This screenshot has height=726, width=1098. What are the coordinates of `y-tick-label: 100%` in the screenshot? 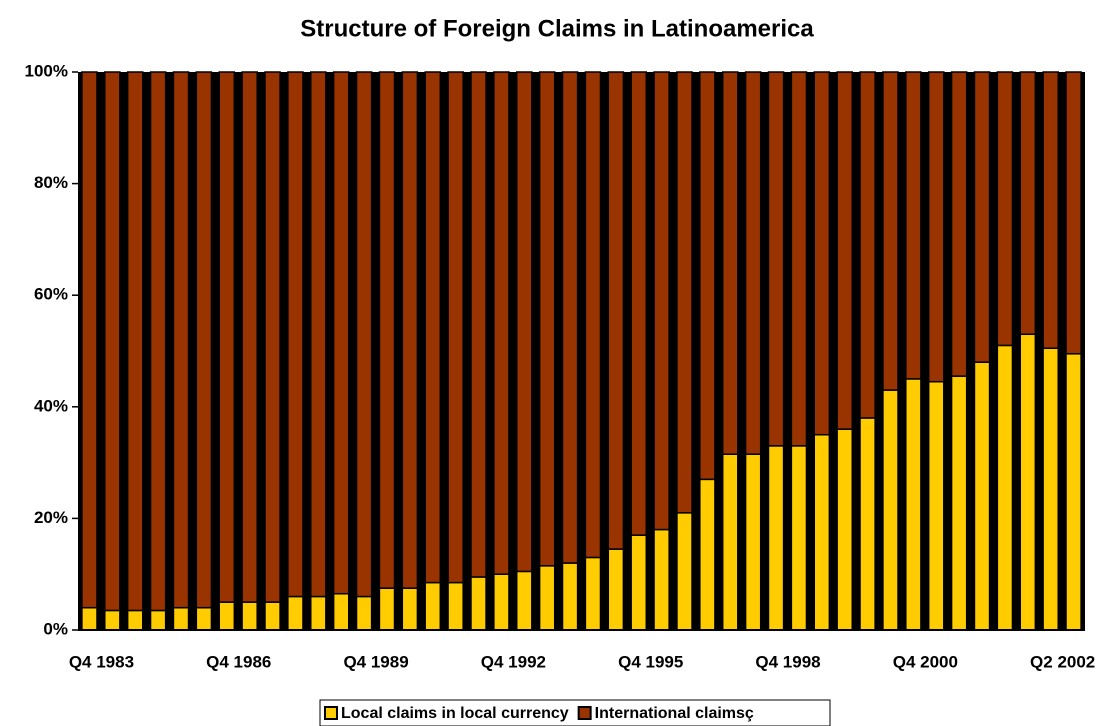 It's located at (46, 70).